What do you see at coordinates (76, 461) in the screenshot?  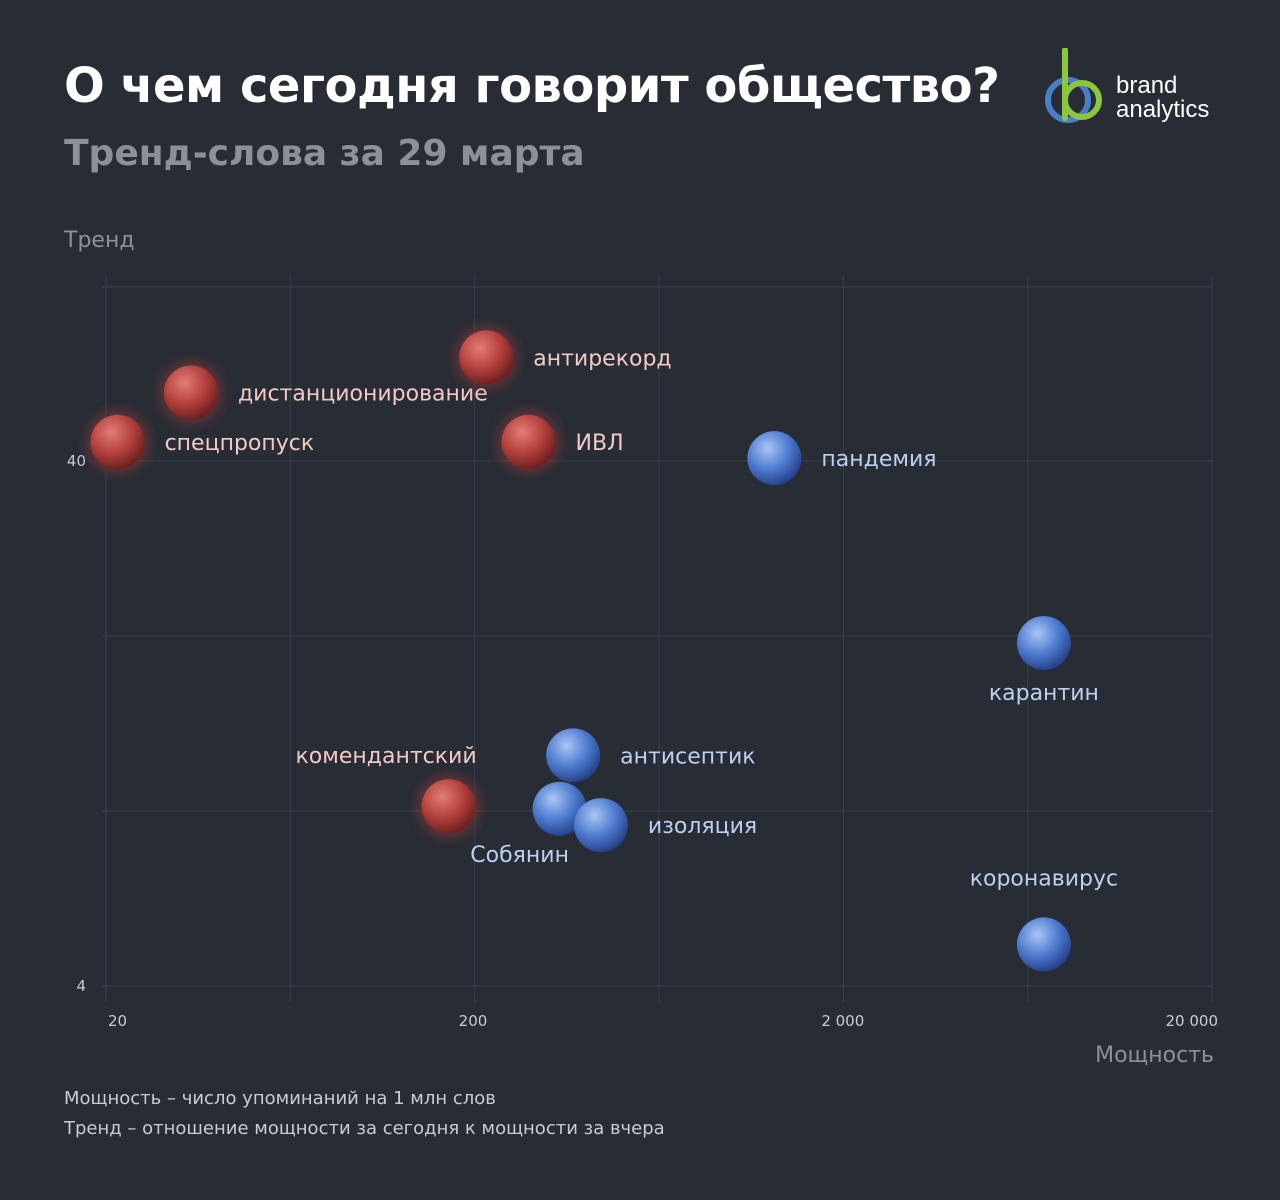 I see `y-tick-label: 40` at bounding box center [76, 461].